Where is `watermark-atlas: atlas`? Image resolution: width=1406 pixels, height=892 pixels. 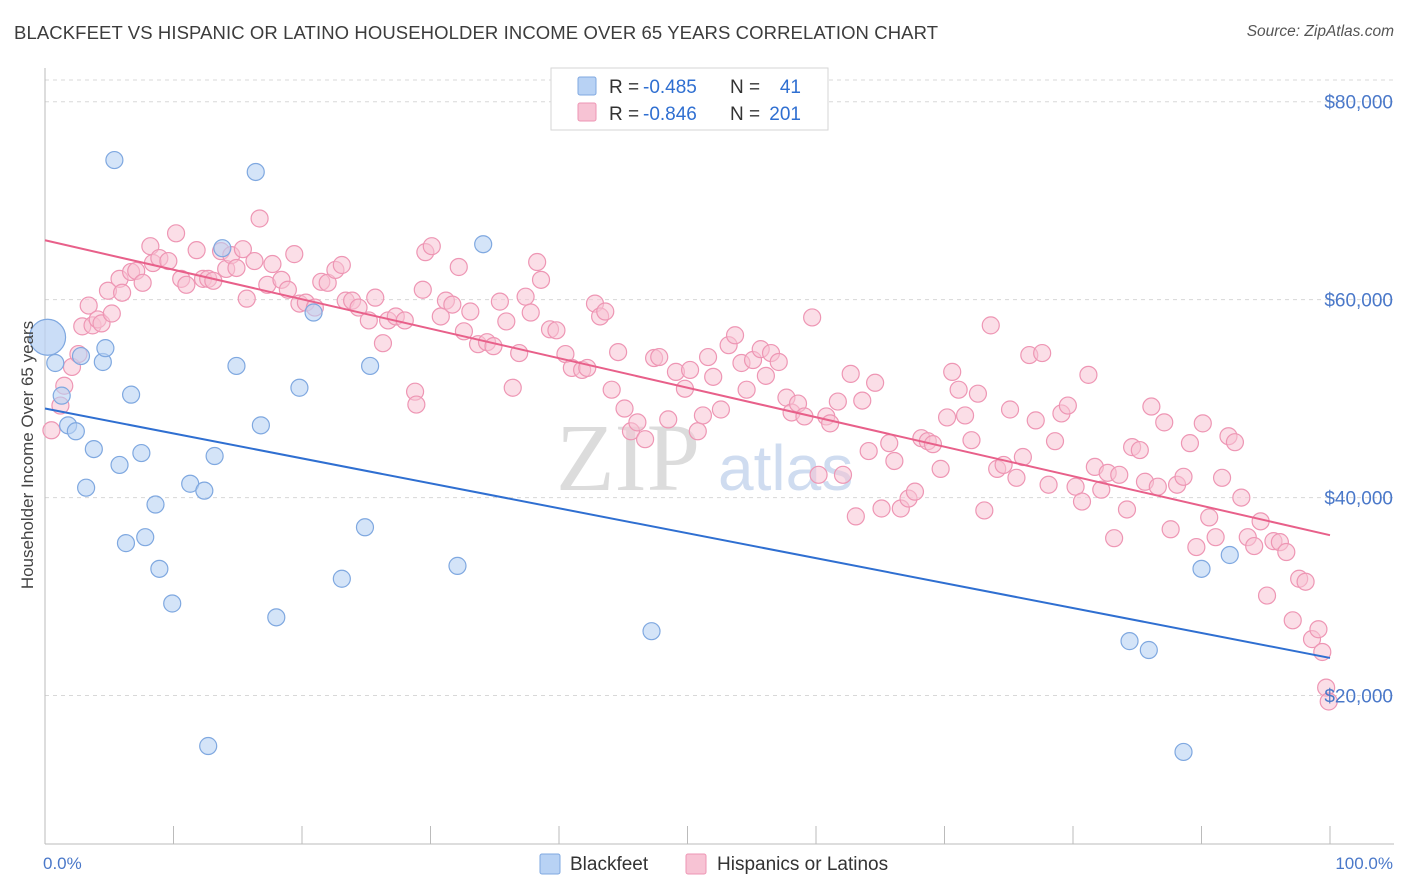 watermark-atlas: atlas is located at coordinates (785, 468).